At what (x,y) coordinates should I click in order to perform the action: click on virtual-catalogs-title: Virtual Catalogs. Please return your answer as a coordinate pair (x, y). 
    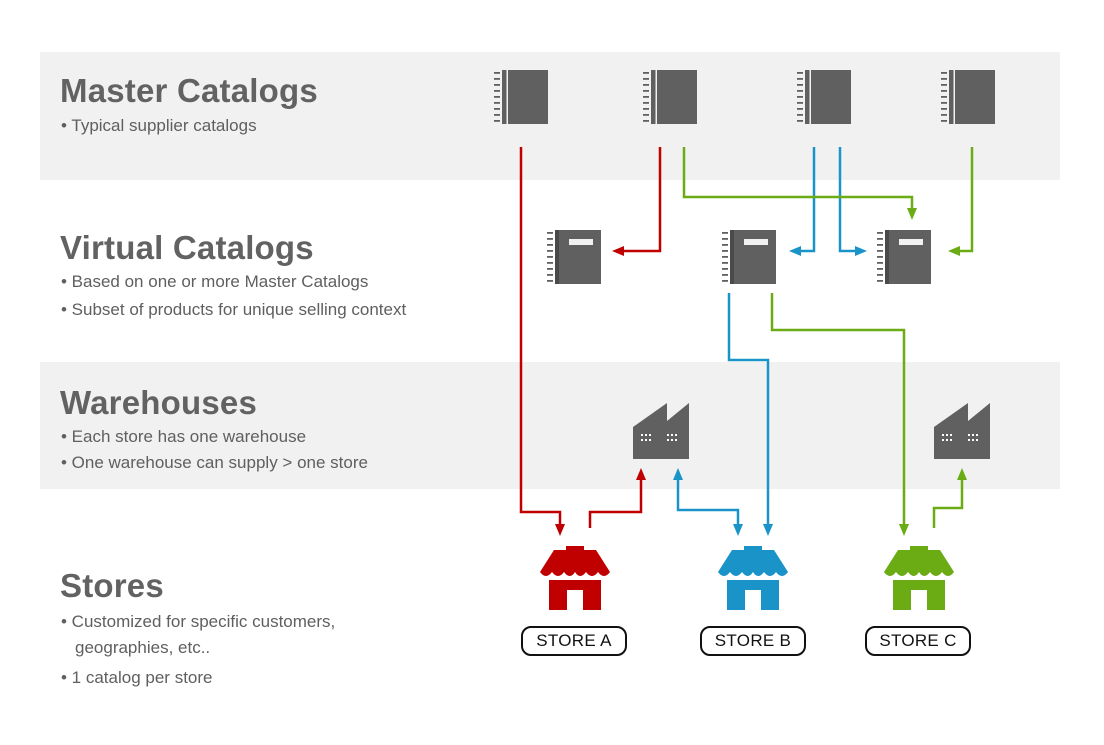
    Looking at the image, I should click on (187, 247).